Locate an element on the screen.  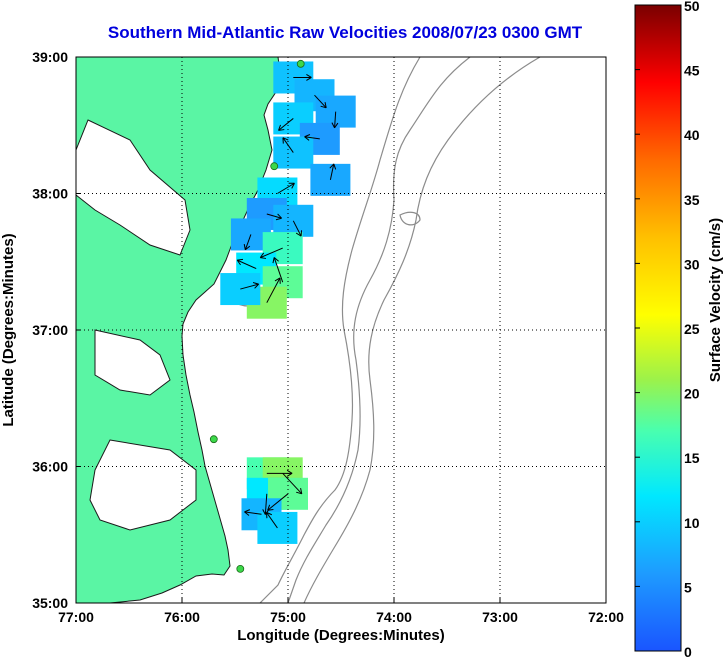
radar-stations is located at coordinates (257, 316).